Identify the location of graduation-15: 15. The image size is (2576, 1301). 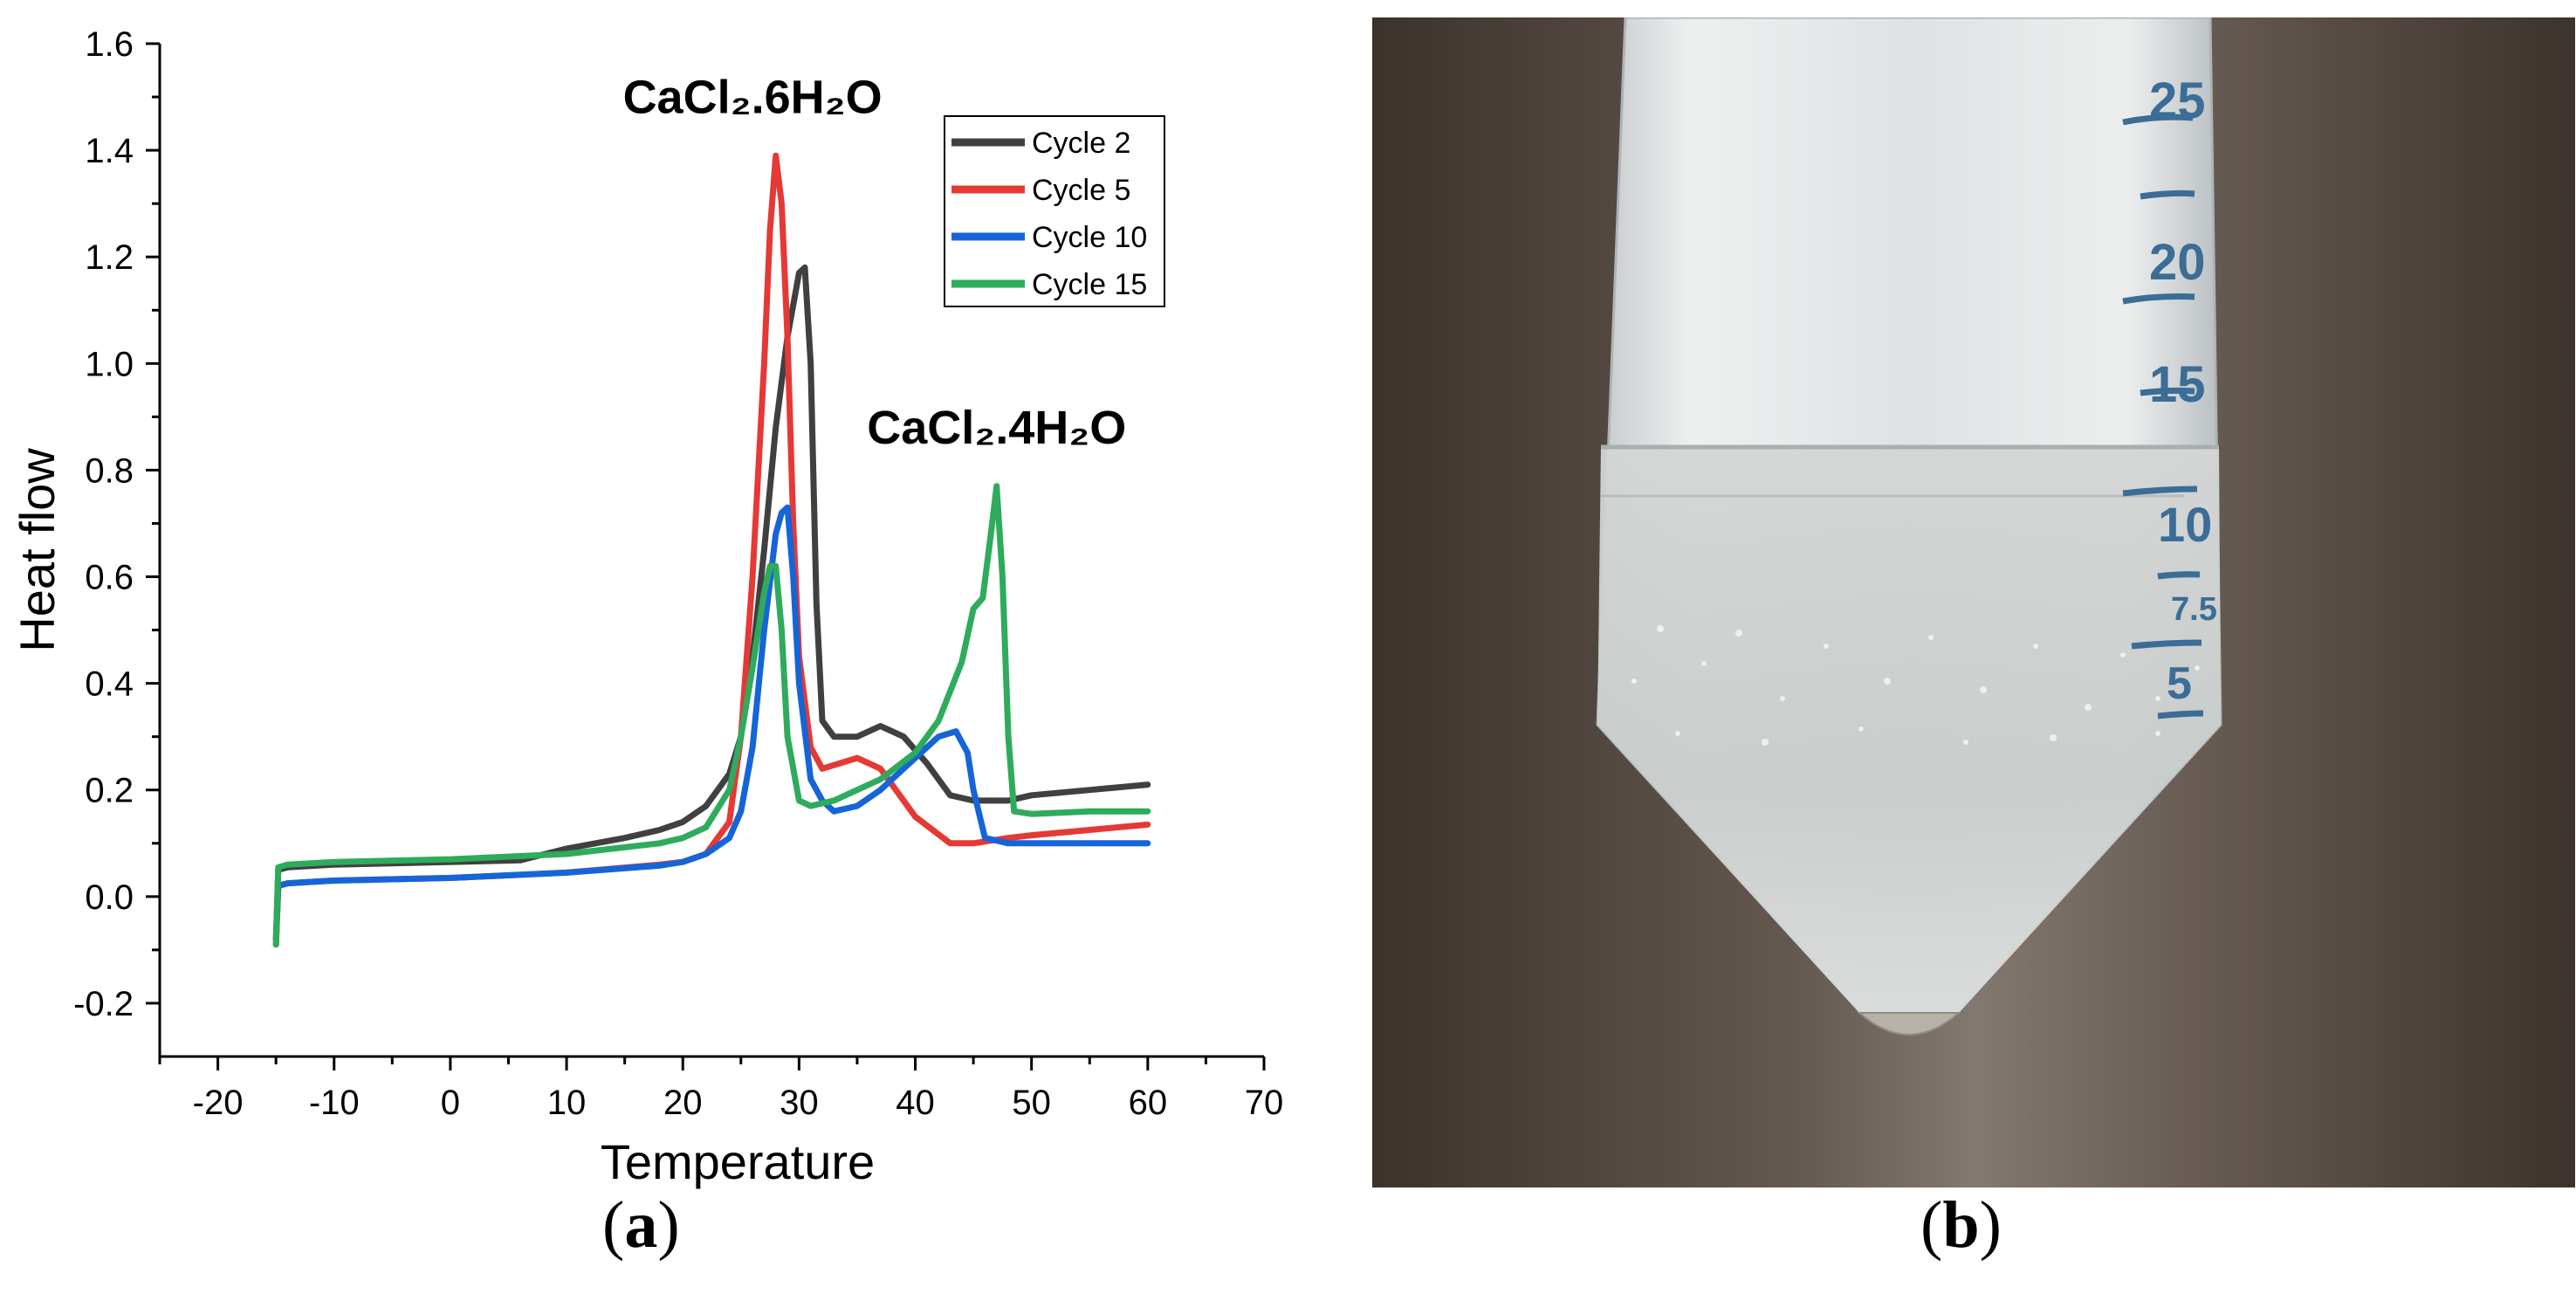
(2177, 384).